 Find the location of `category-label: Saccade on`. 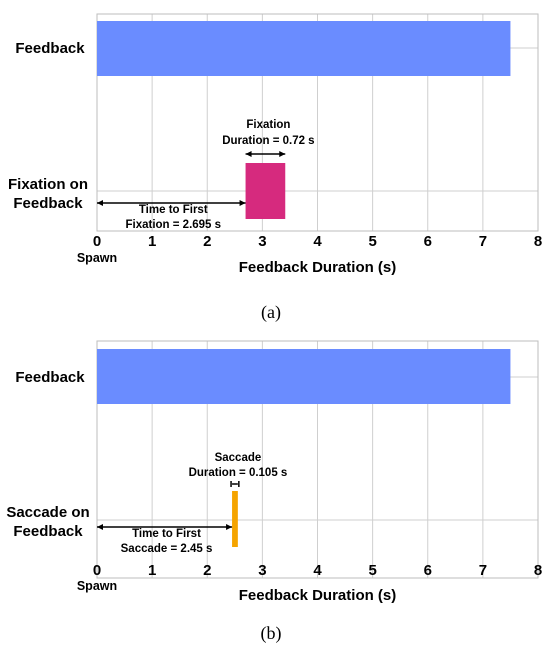

category-label: Saccade on is located at coordinates (47, 512).